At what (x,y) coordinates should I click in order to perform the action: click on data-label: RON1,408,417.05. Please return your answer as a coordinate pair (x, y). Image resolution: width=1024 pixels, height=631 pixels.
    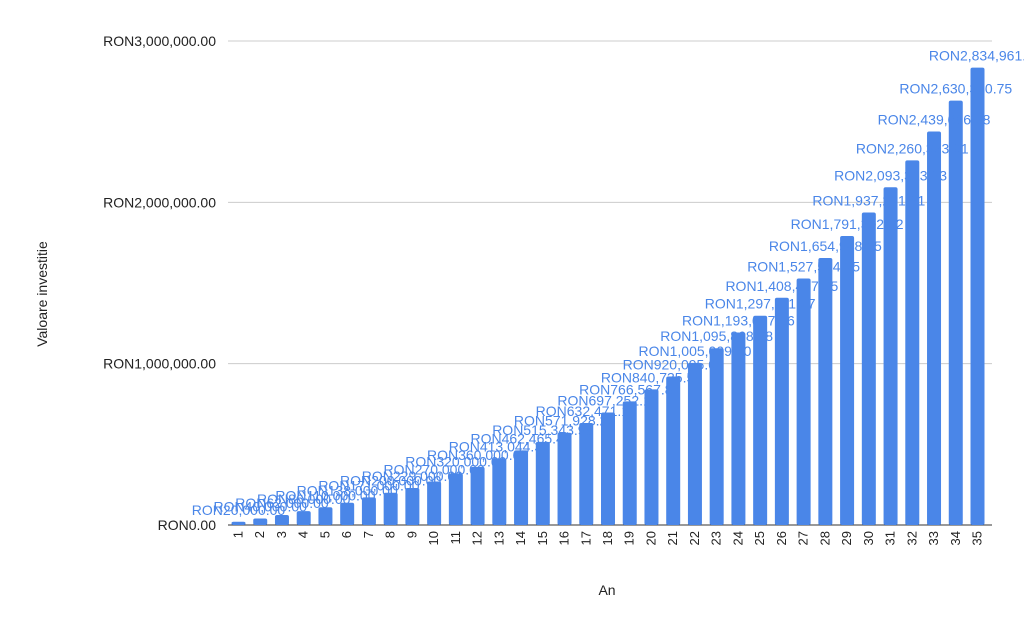
    Looking at the image, I should click on (781, 286).